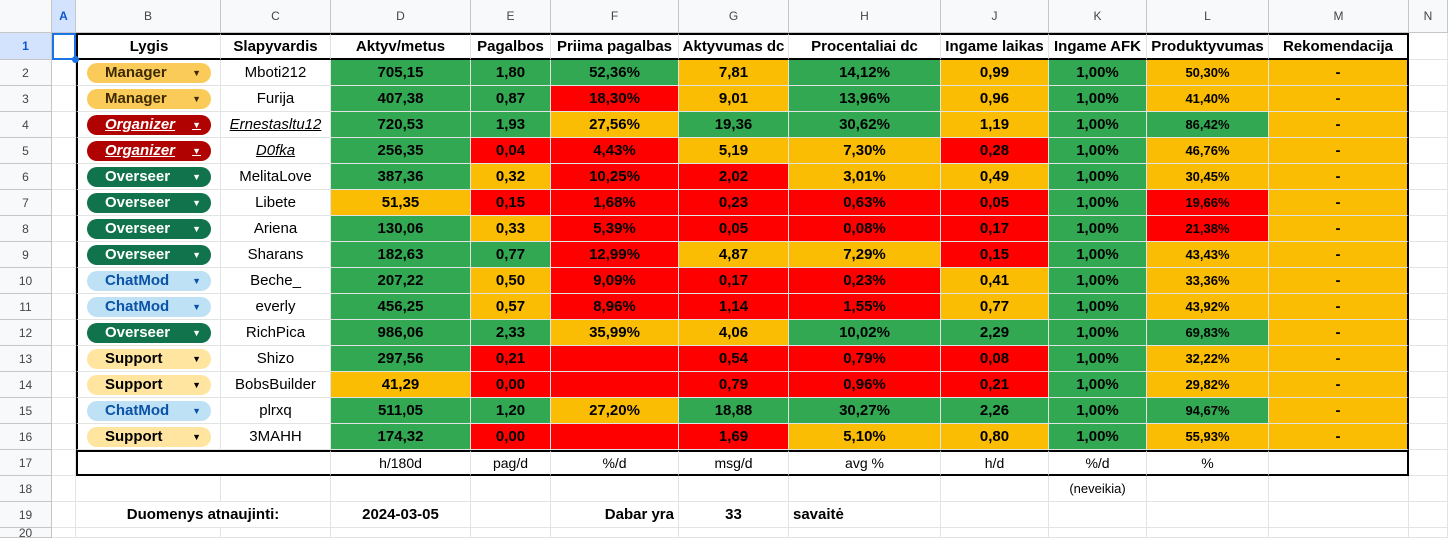 The height and width of the screenshot is (538, 1448). Describe the element at coordinates (995, 46) in the screenshot. I see `header-8: Ingame laikas` at that location.